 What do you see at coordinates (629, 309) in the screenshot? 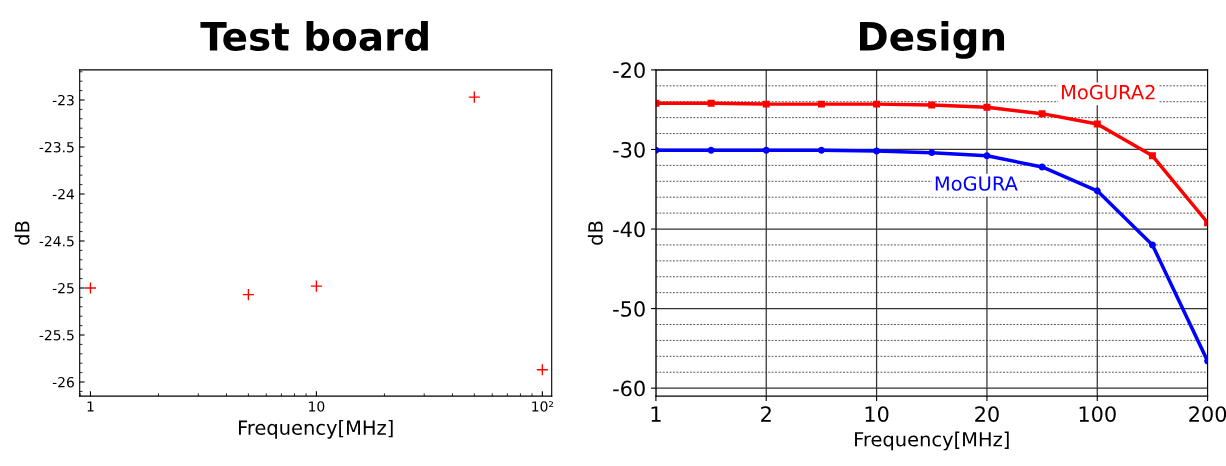
I see `y-tick-label: -50` at bounding box center [629, 309].